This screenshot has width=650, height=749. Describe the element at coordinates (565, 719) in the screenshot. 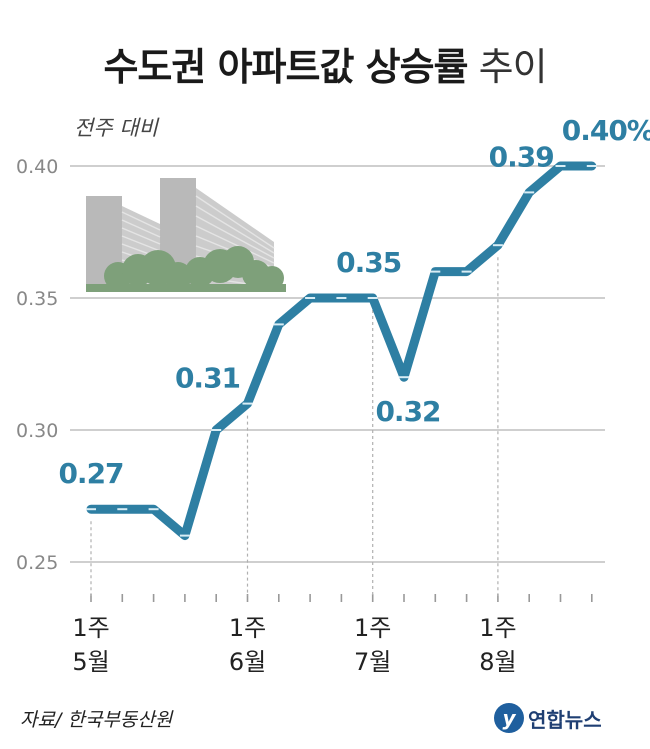

I see `logo-text: 연합뉴스` at that location.